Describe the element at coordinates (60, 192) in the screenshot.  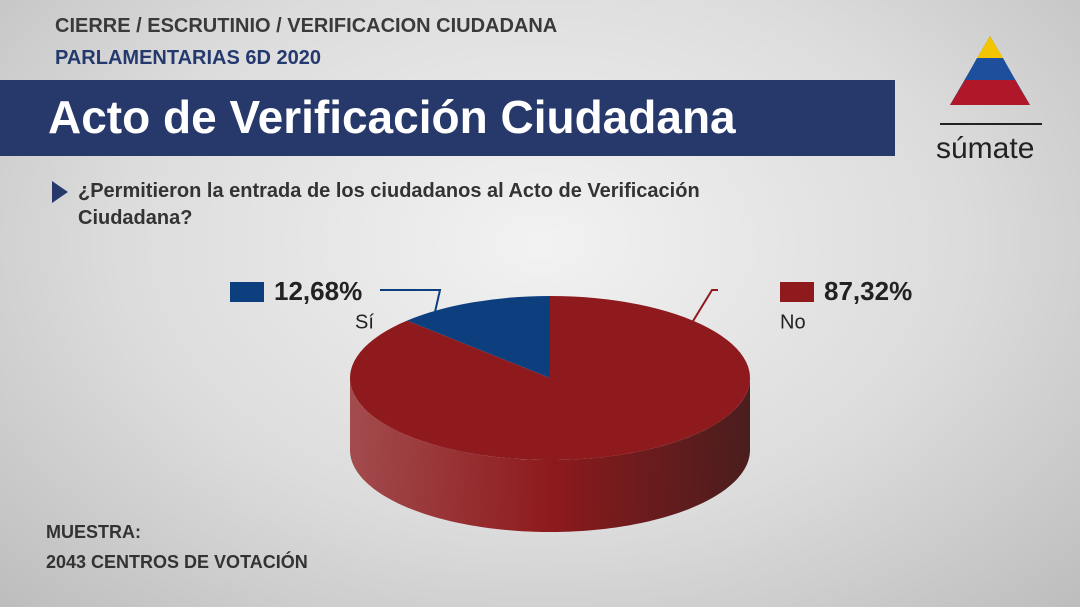
I see `bullet-arrow` at that location.